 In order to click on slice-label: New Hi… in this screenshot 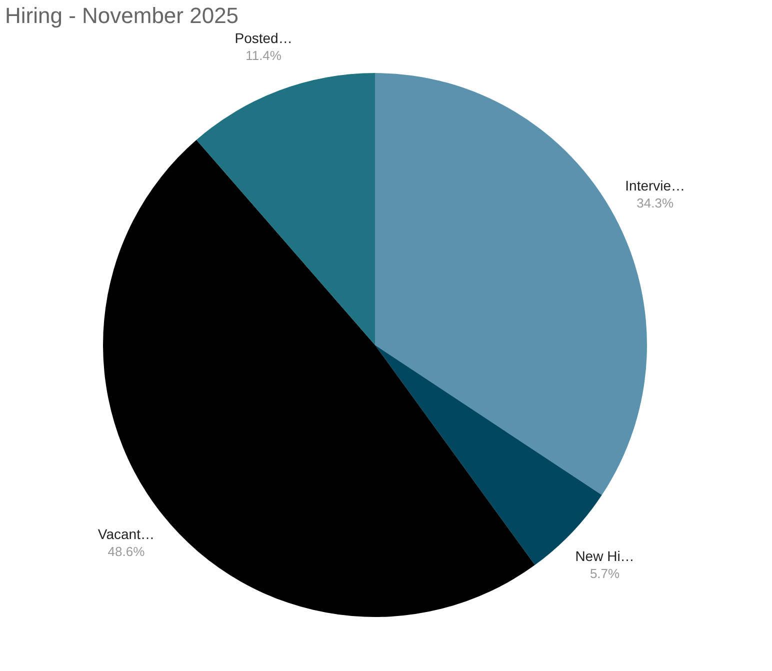, I will do `click(604, 556)`.